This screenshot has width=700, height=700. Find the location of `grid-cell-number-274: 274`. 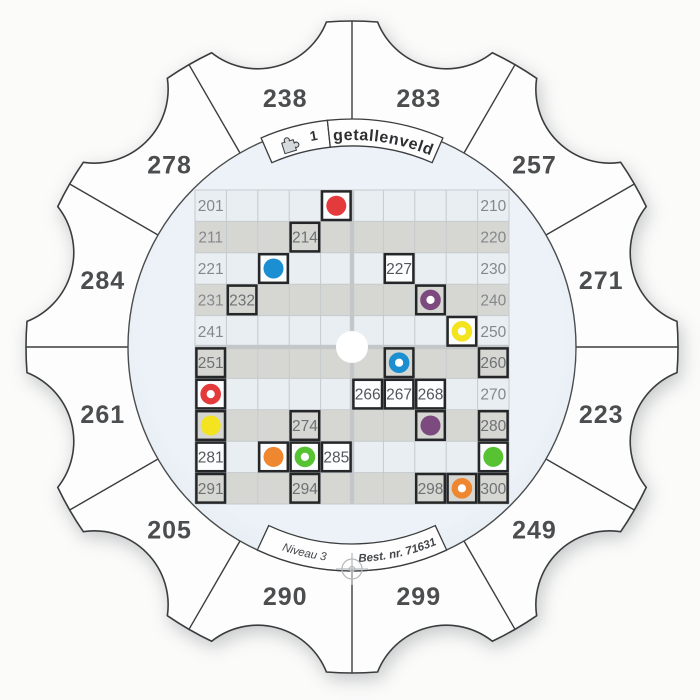

grid-cell-number-274: 274 is located at coordinates (305, 426).